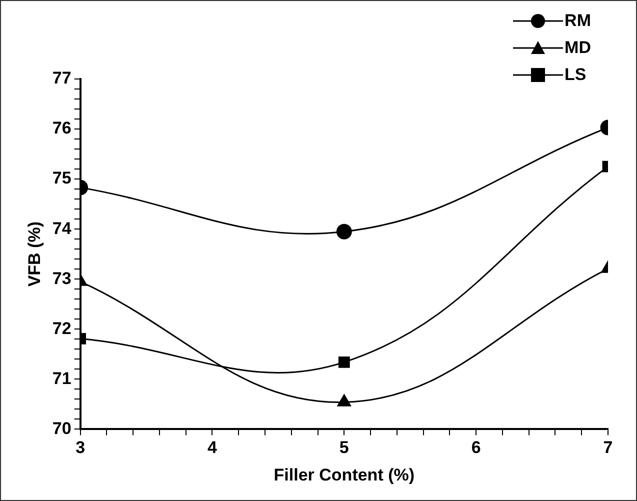 Image resolution: width=637 pixels, height=501 pixels. What do you see at coordinates (62, 178) in the screenshot?
I see `y-tick-label: 75` at bounding box center [62, 178].